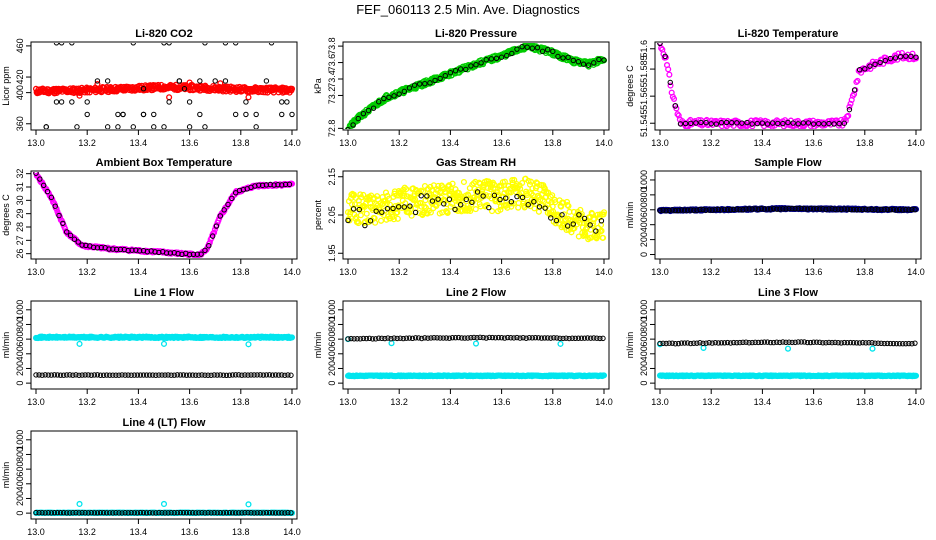 The width and height of the screenshot is (936, 540). What do you see at coordinates (604, 402) in the screenshot?
I see `x-tick-label: 14.0` at bounding box center [604, 402].